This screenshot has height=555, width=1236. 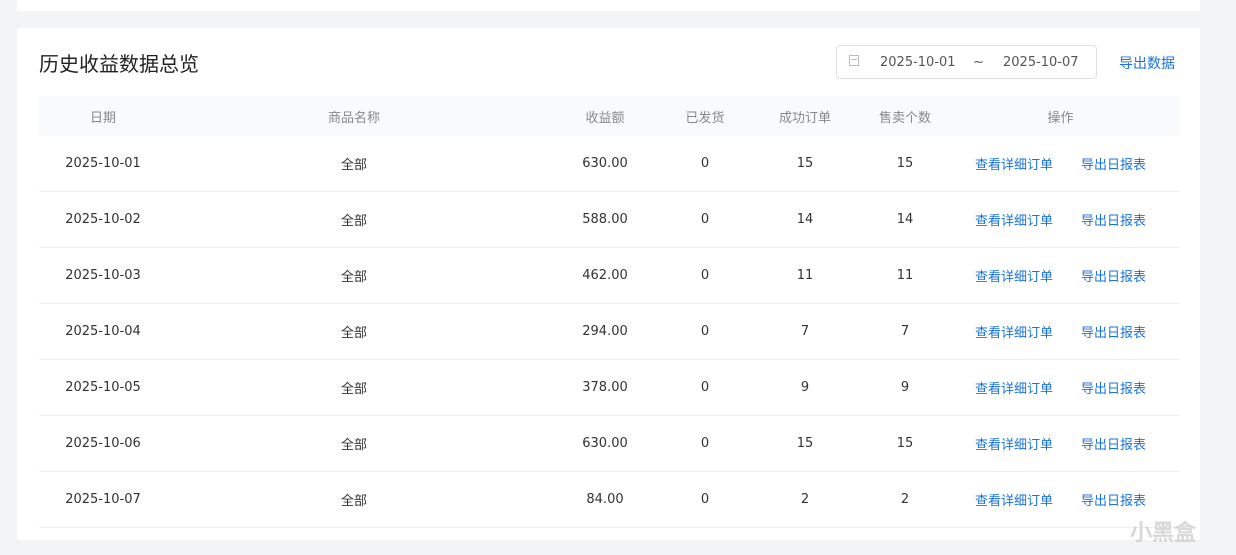 I want to click on watermark-logo: 小黑盒, so click(x=1162, y=533).